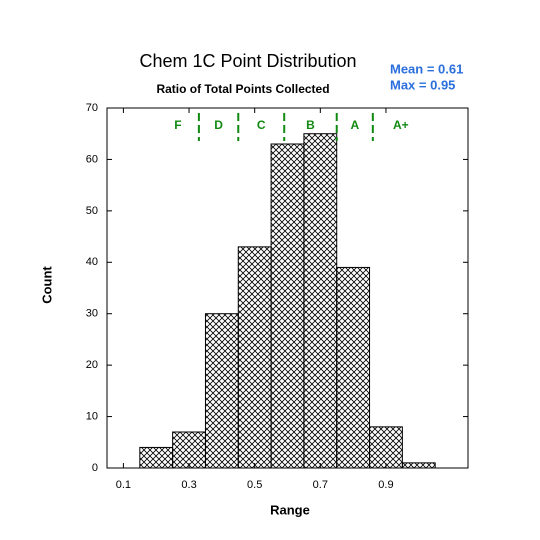  What do you see at coordinates (92, 416) in the screenshot?
I see `y-tick-label: 10` at bounding box center [92, 416].